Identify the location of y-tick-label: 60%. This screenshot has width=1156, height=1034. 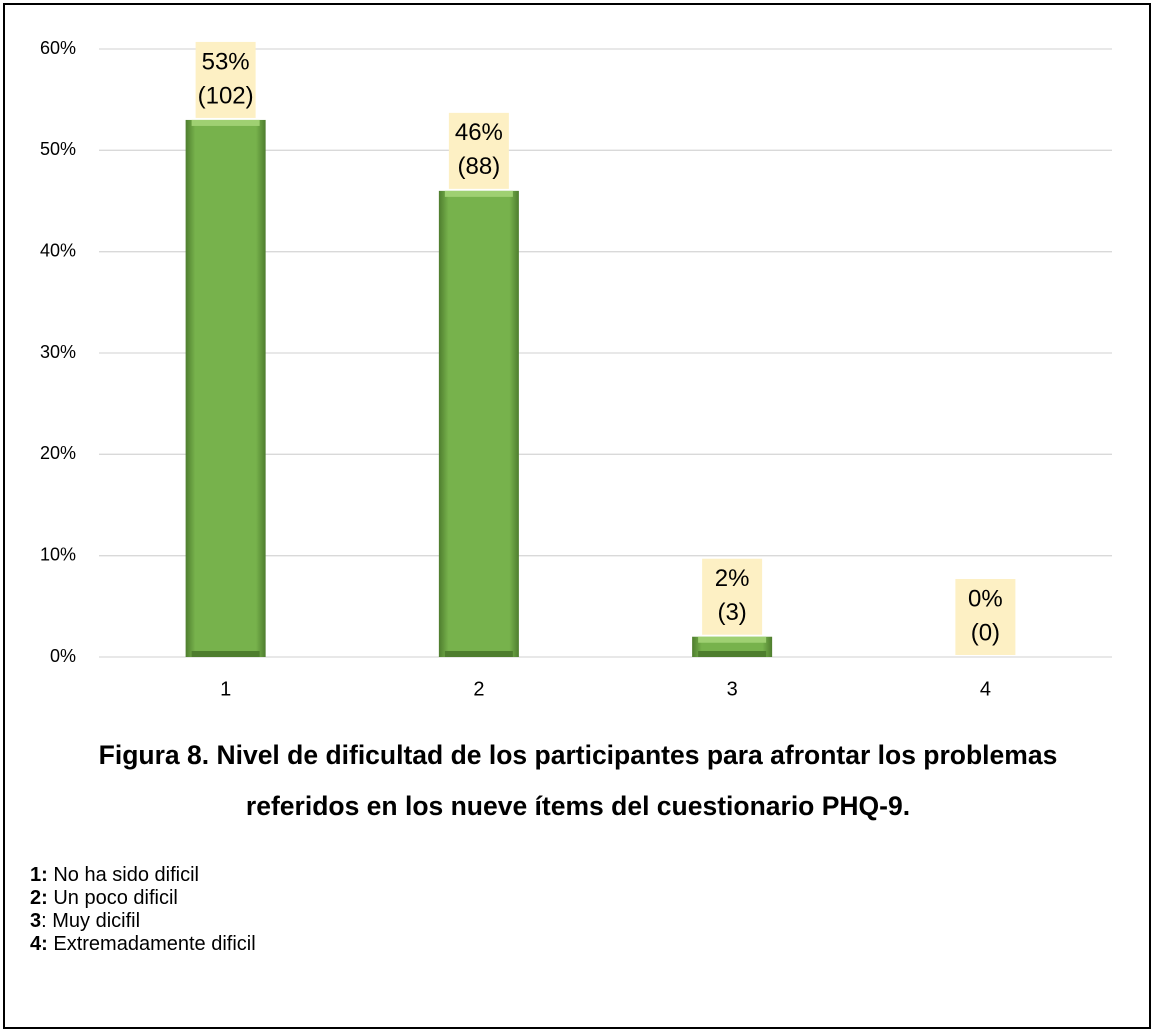
(58, 48).